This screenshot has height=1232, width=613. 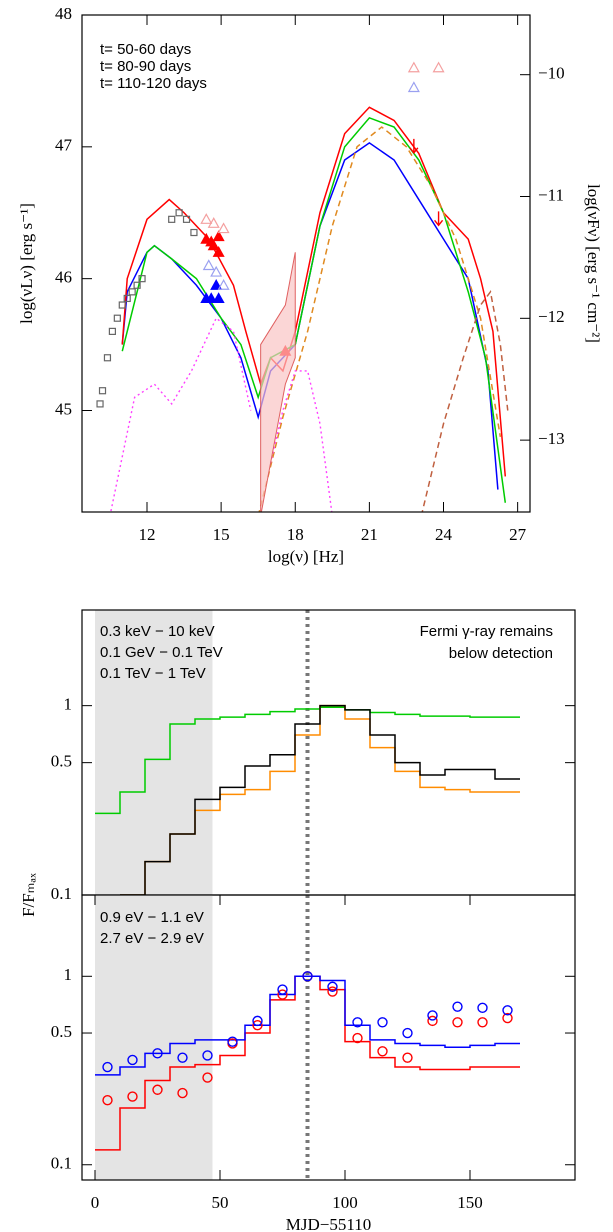 What do you see at coordinates (551, 194) in the screenshot?
I see `y2-tick-label: −11` at bounding box center [551, 194].